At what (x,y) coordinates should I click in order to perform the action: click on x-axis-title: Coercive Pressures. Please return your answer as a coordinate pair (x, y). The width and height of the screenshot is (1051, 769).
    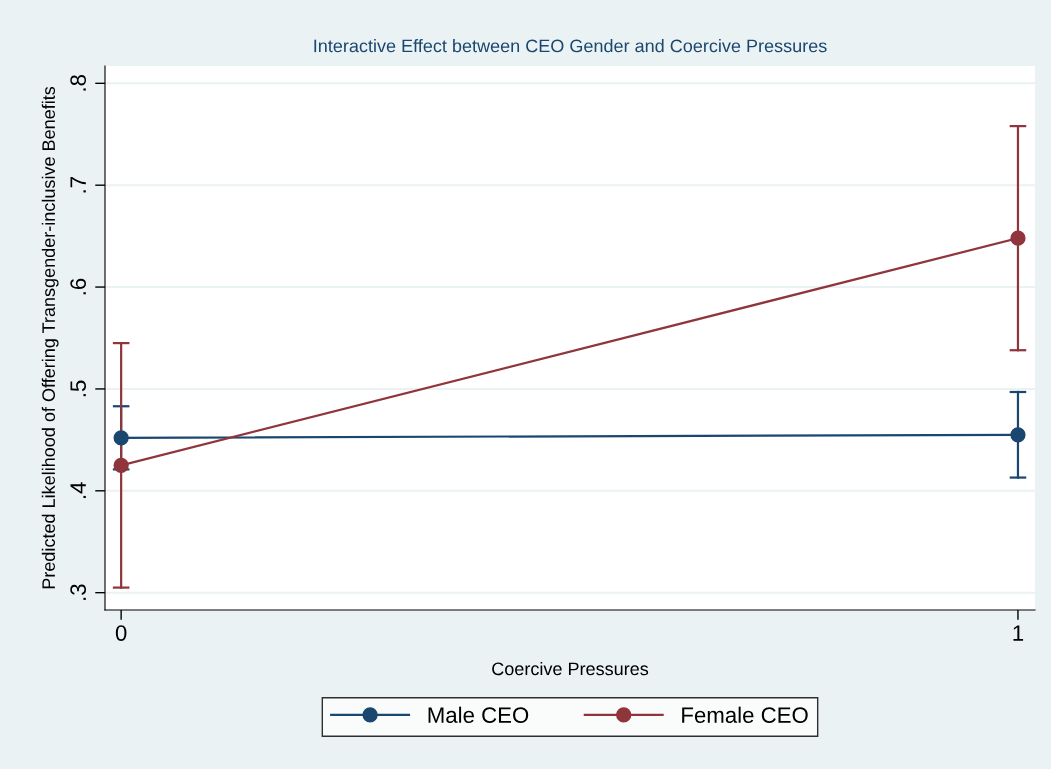
    Looking at the image, I should click on (570, 668).